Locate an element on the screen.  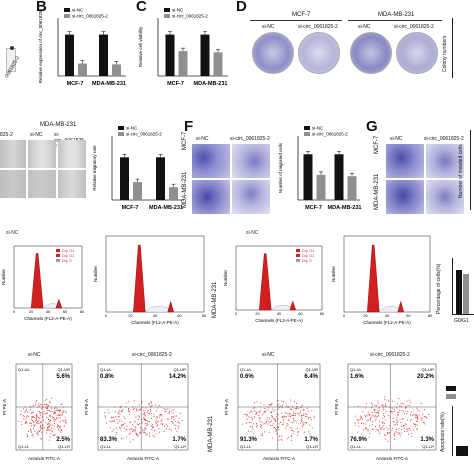
migration-image is located at coordinates (251, 197).